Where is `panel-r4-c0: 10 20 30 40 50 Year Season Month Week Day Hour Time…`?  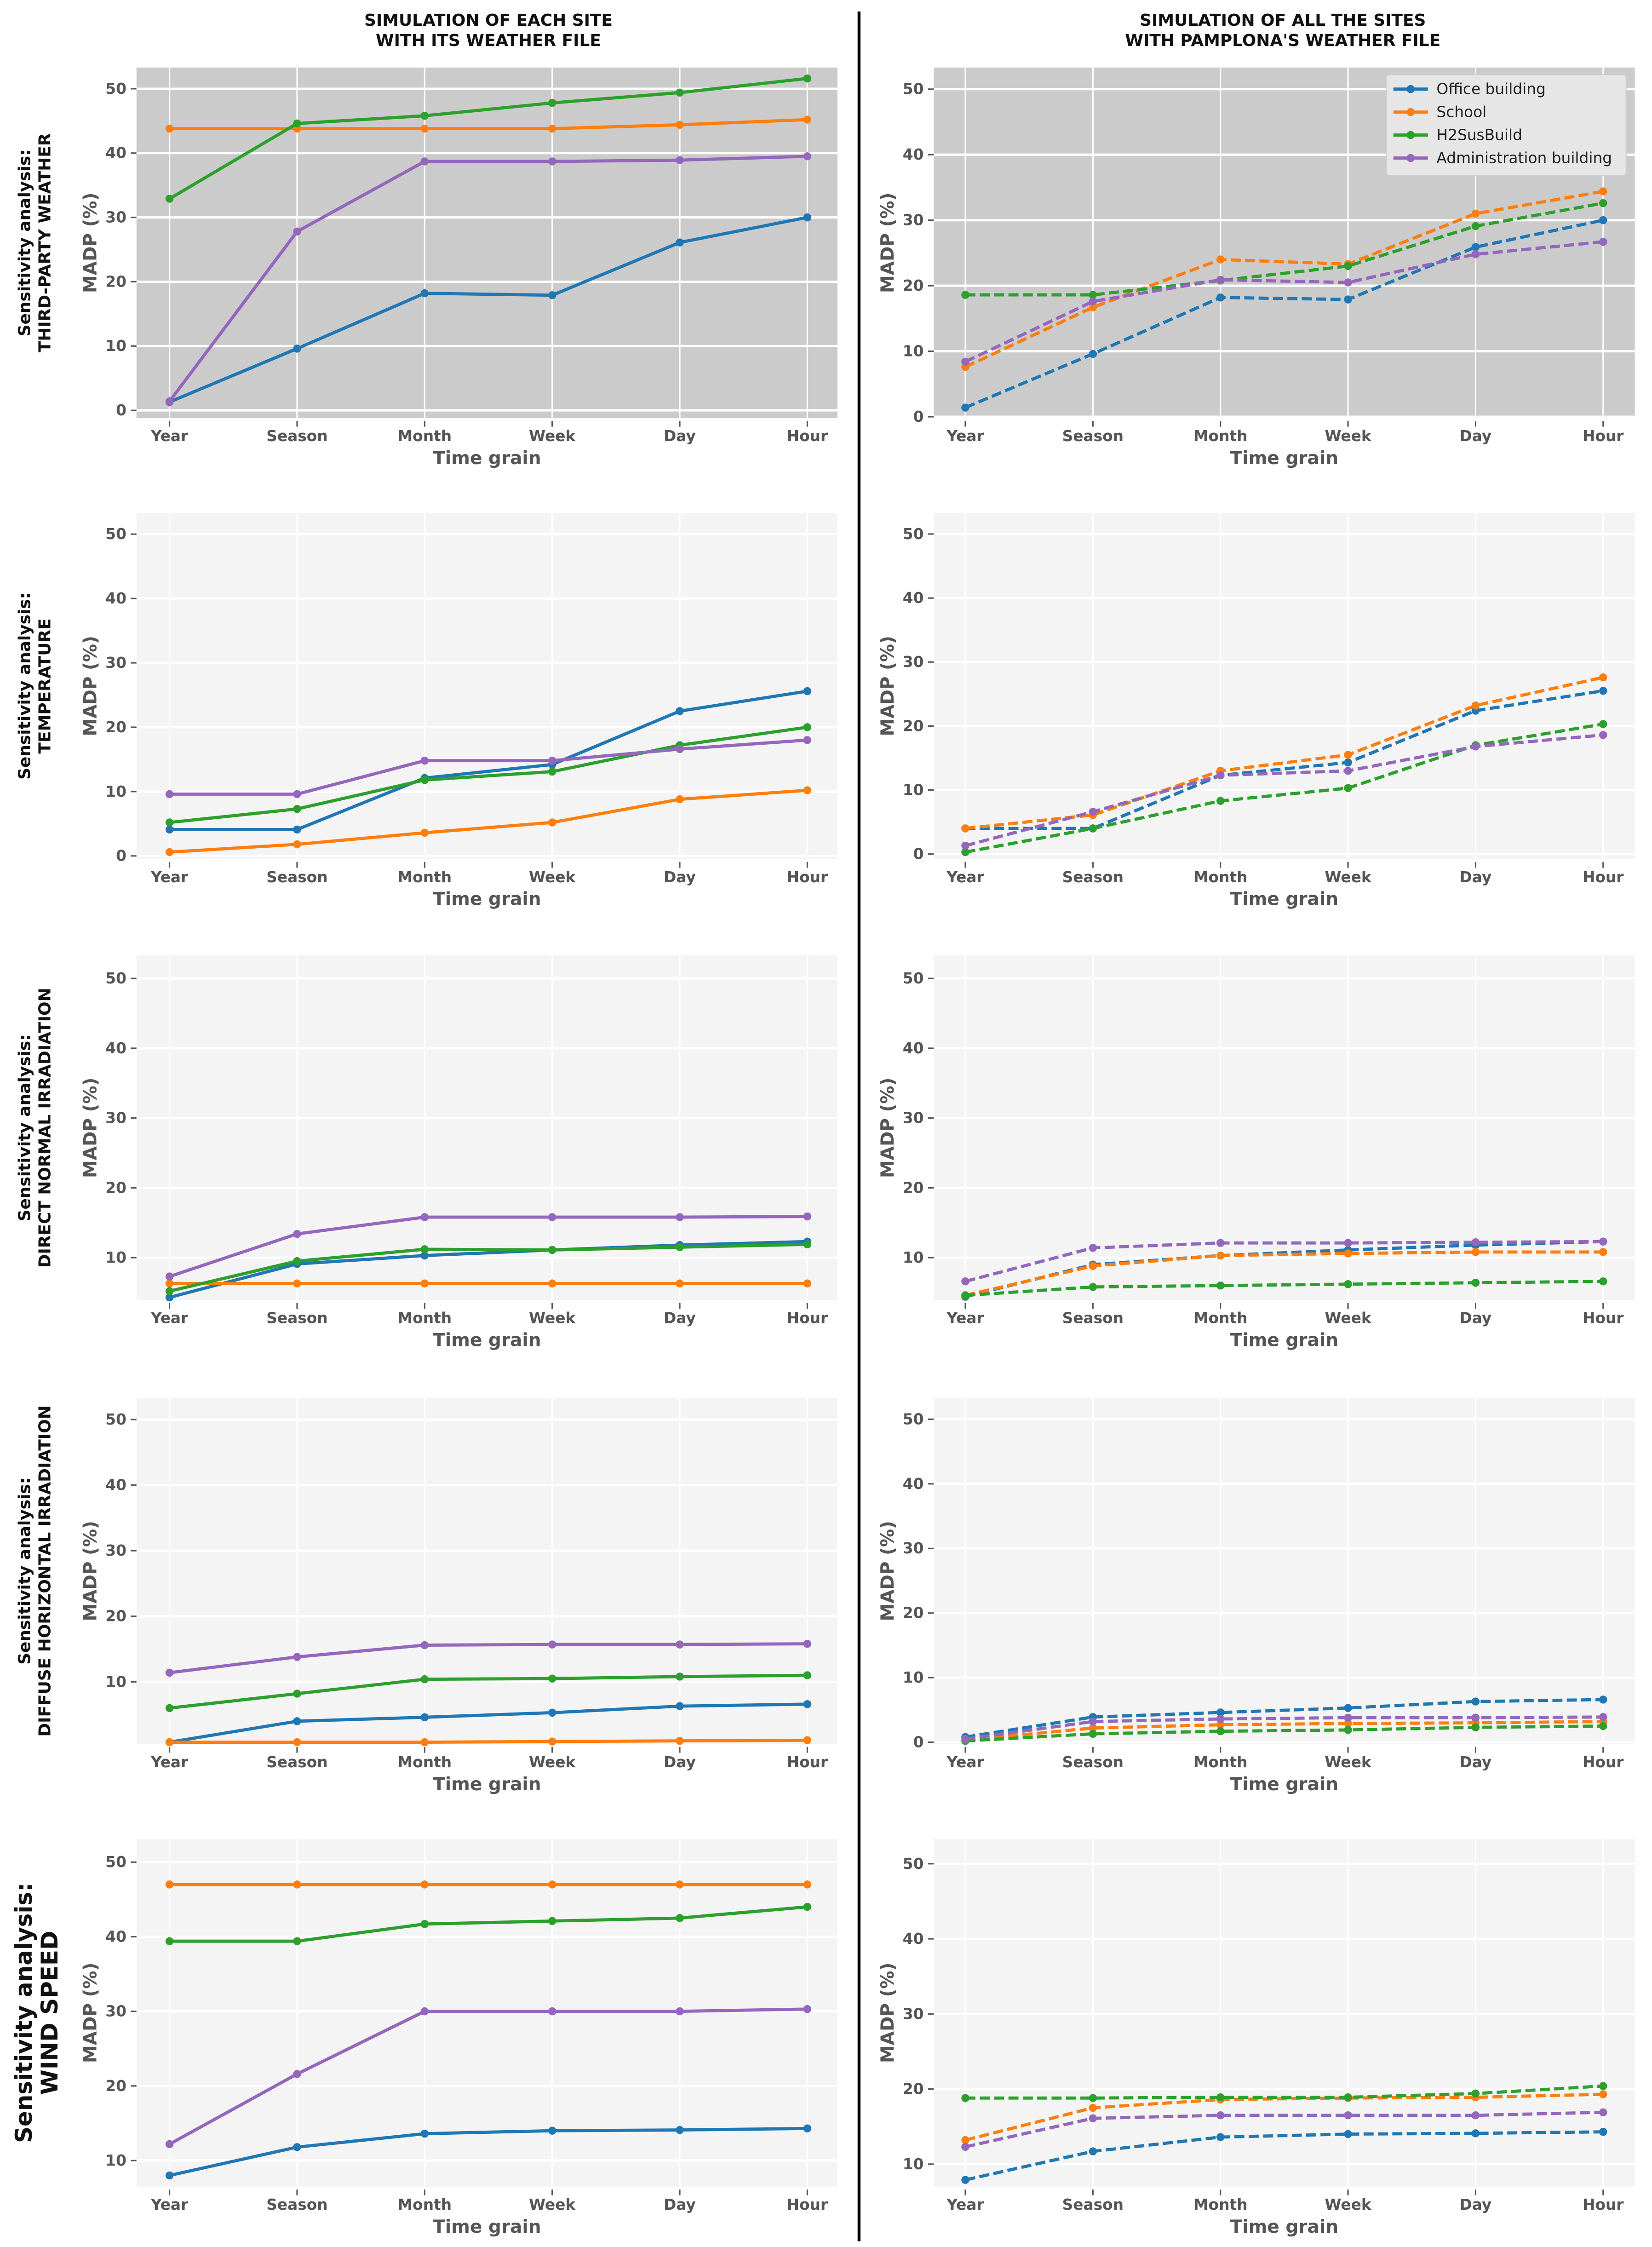 panel-r4-c0: 10 20 30 40 50 Year Season Month Week Day Hour Time… is located at coordinates (458, 2038).